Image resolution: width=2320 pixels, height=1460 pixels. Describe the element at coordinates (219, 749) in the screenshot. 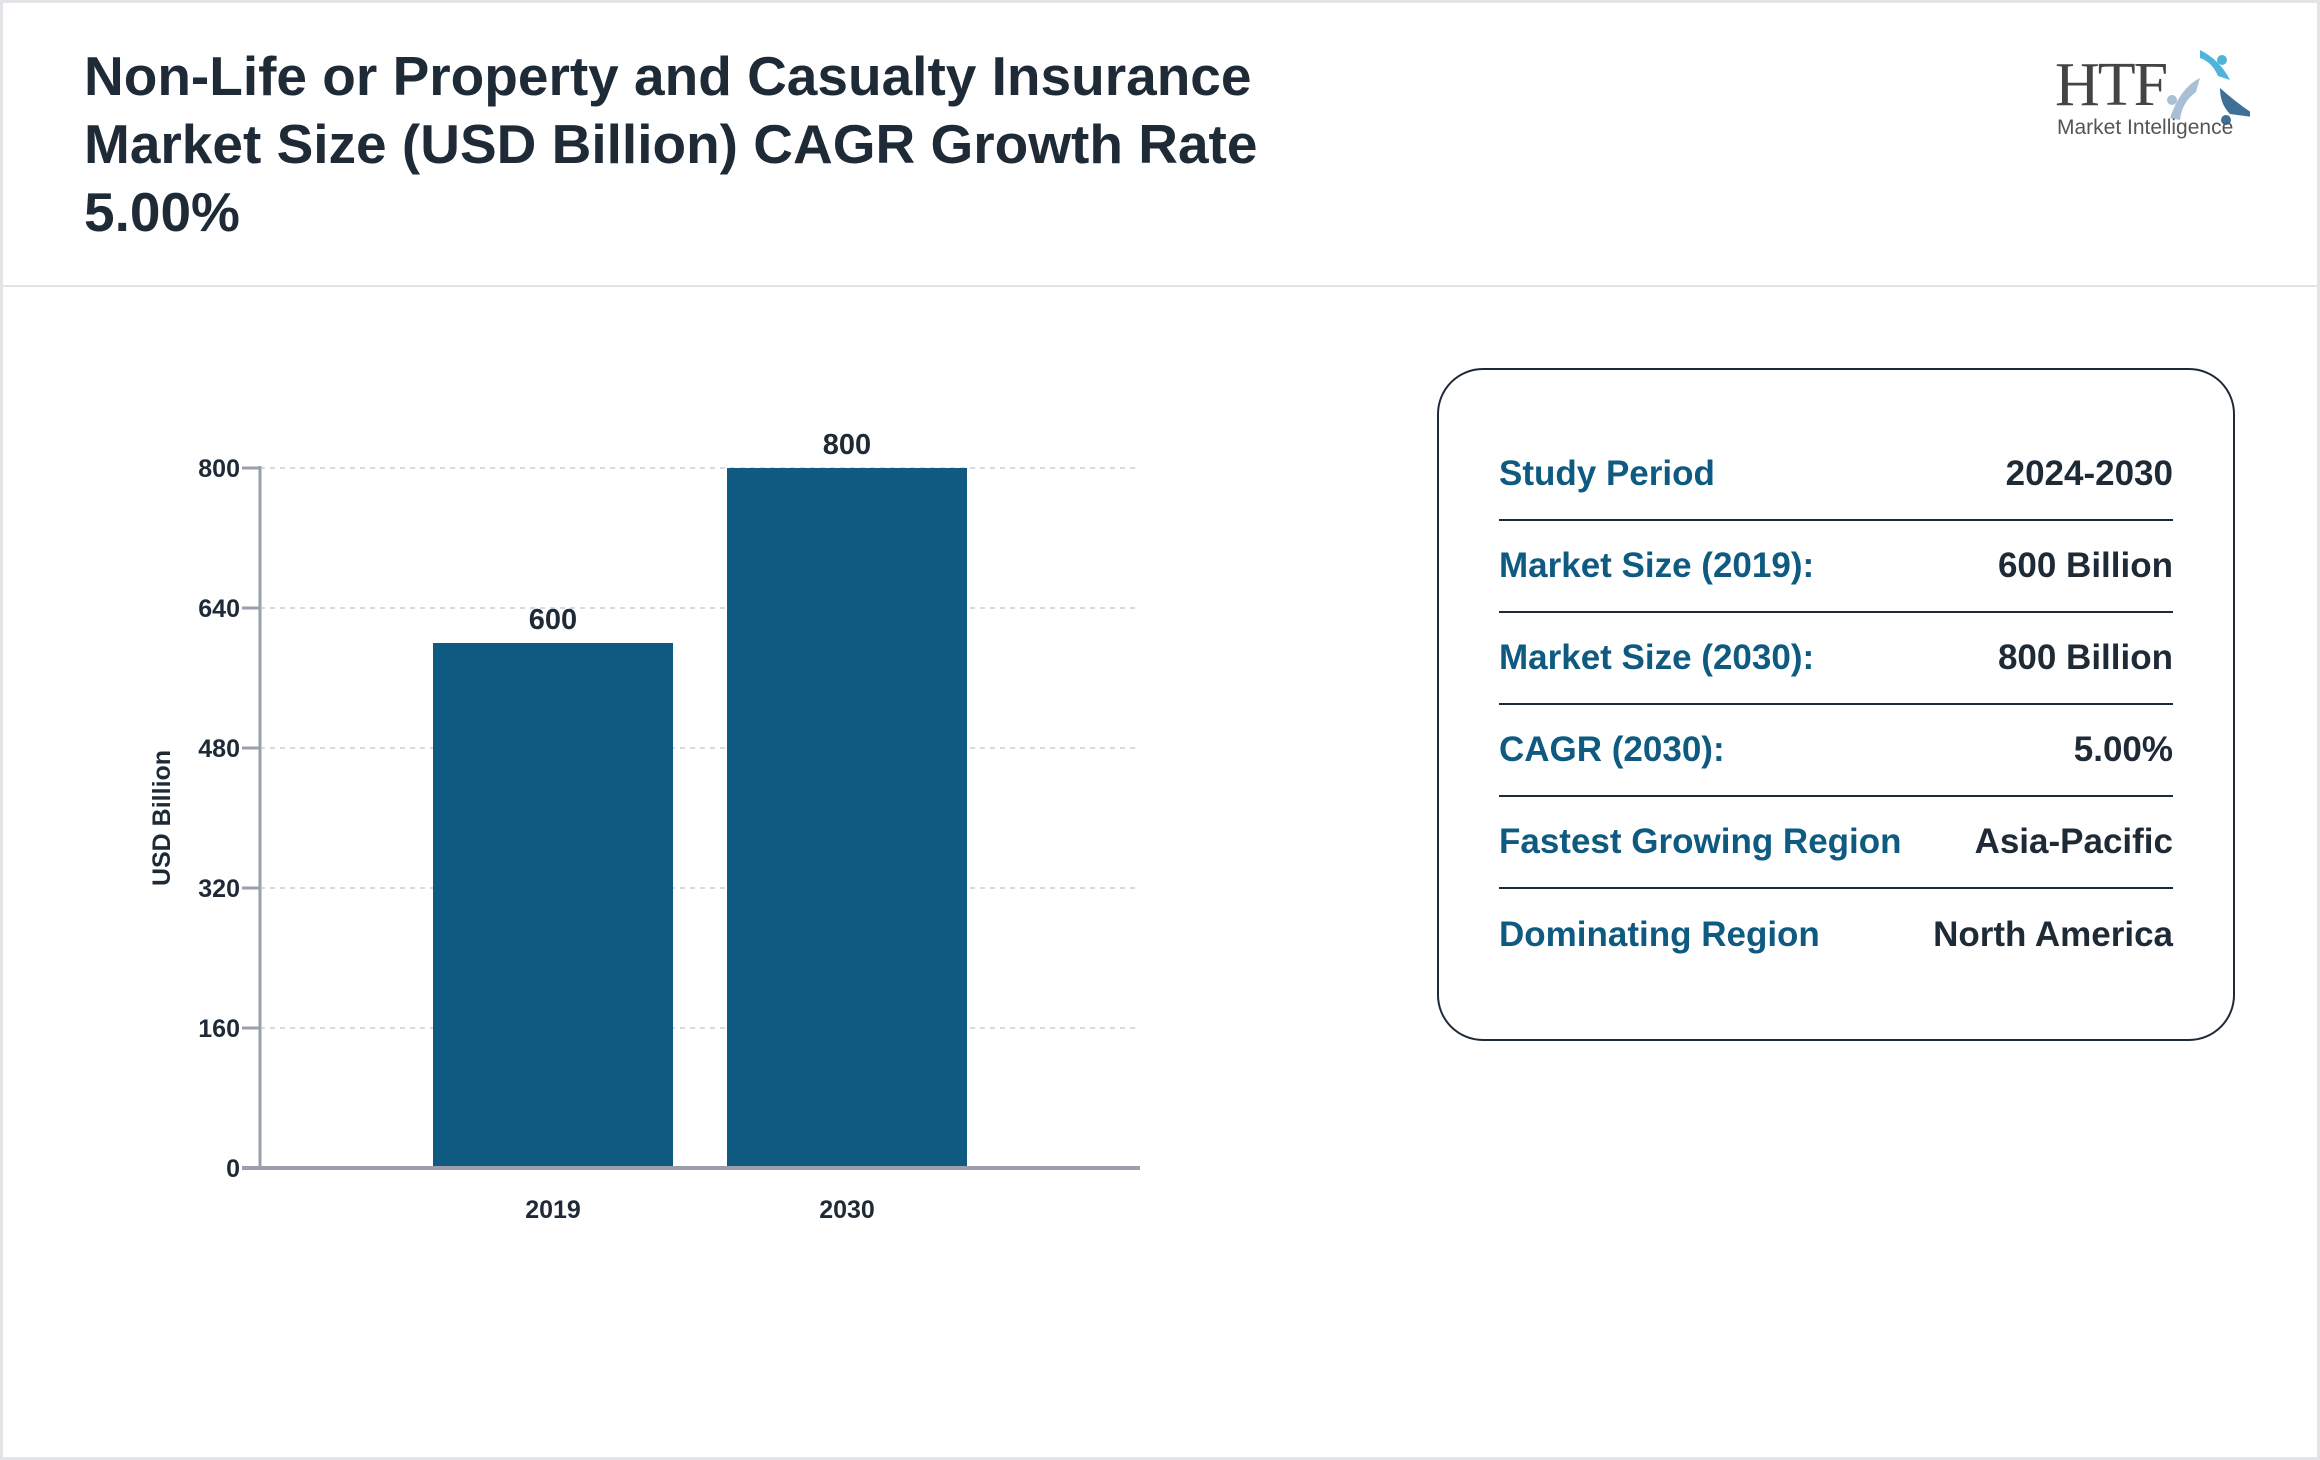

I see `y-tick-label: 480` at that location.